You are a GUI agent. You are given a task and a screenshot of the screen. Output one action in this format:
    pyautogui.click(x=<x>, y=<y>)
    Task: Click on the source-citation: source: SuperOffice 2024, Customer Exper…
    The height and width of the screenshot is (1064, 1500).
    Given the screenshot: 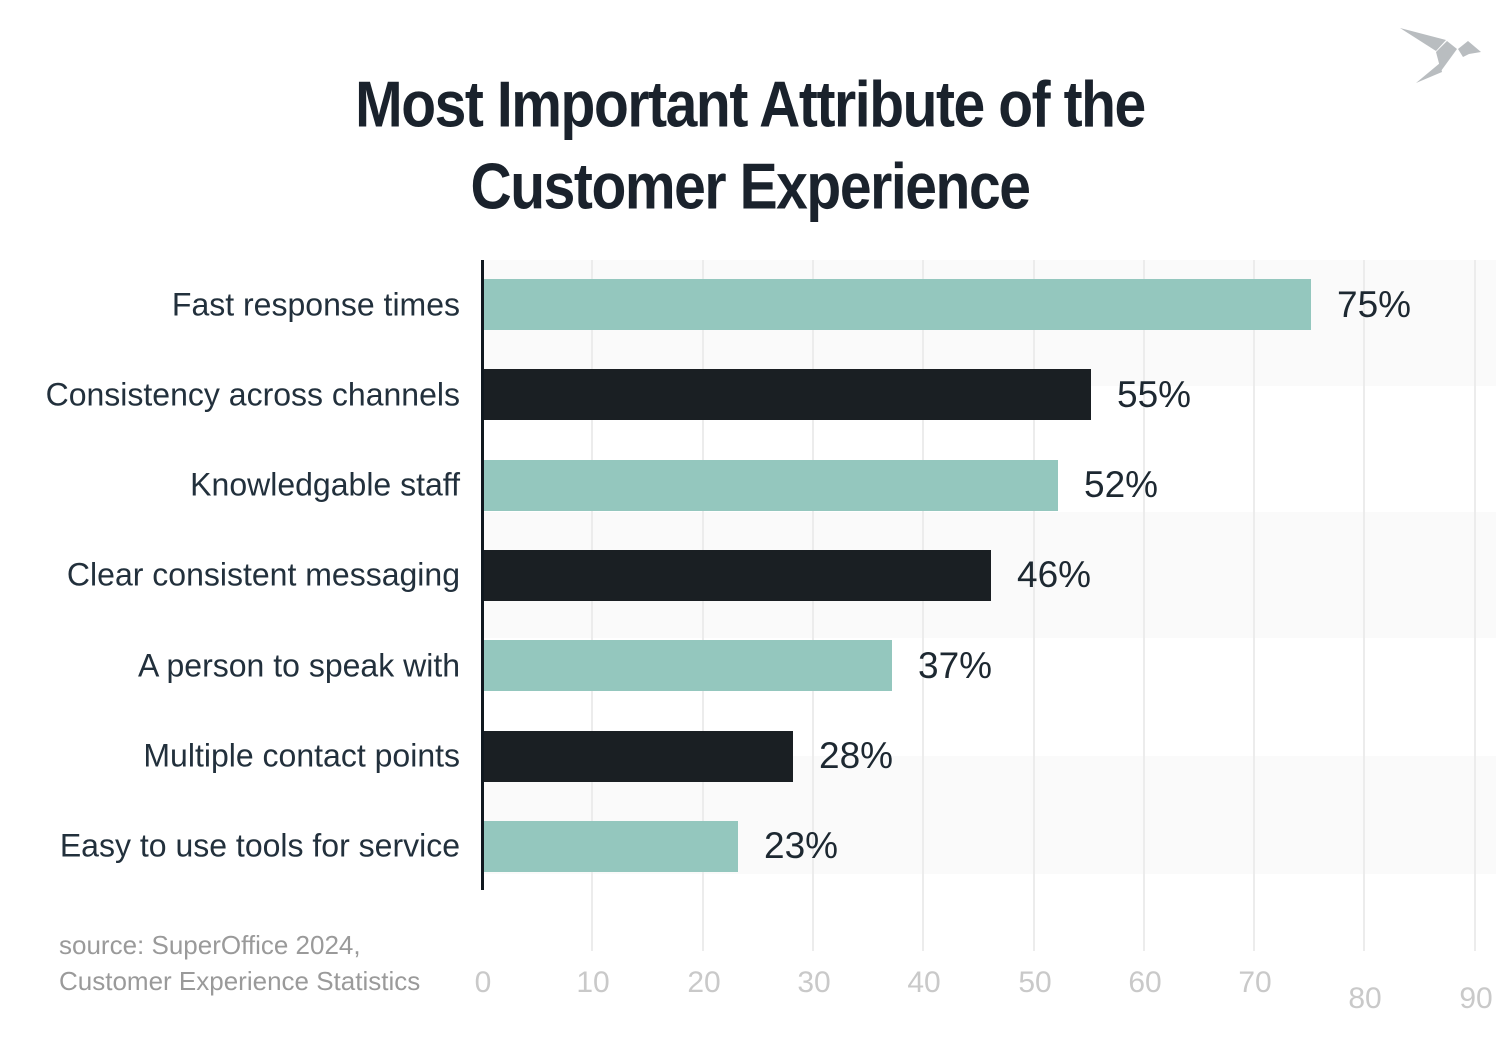 What is the action you would take?
    pyautogui.click(x=239, y=963)
    